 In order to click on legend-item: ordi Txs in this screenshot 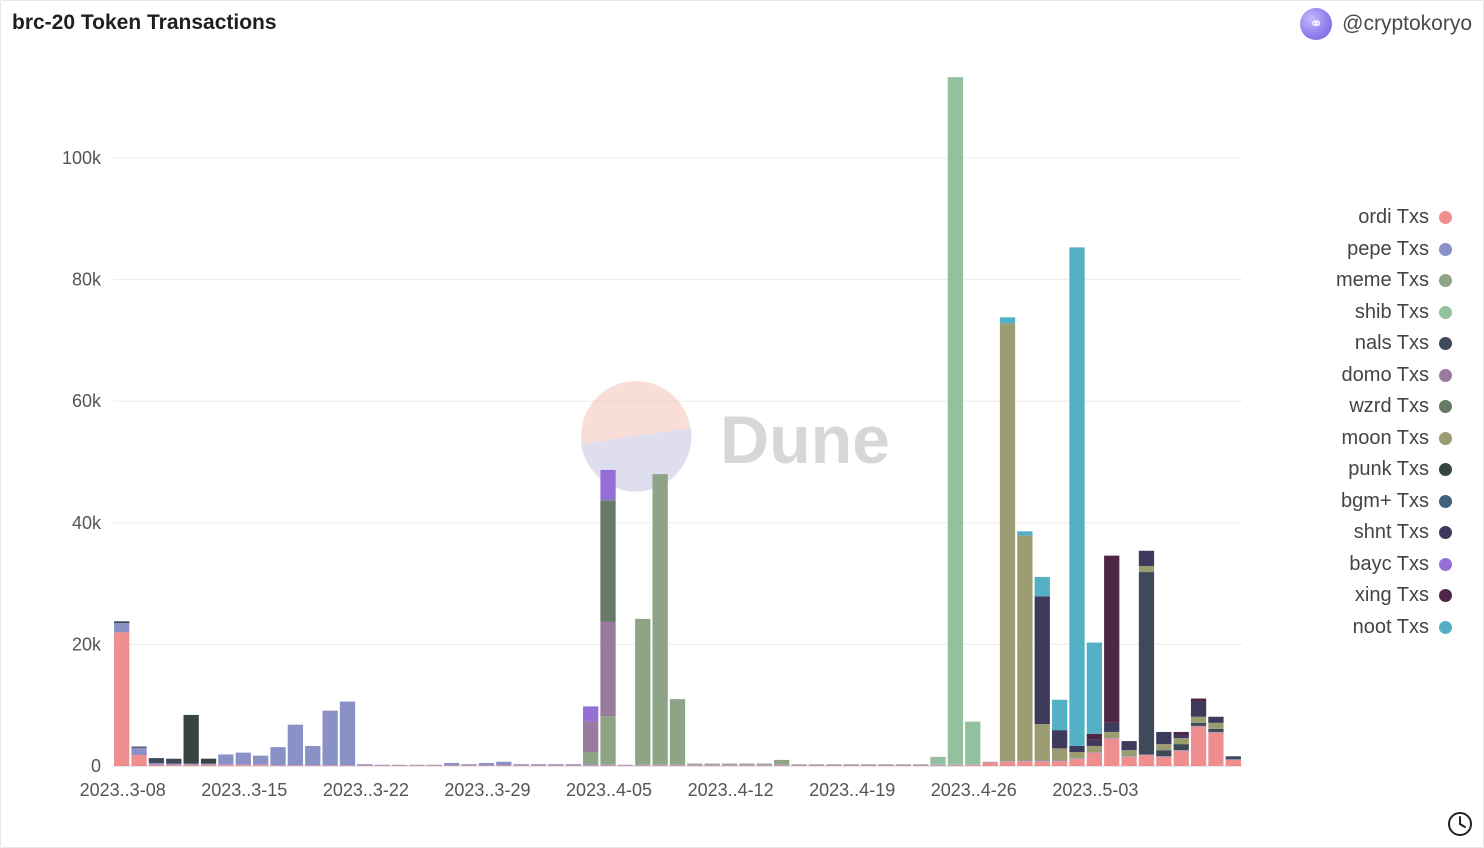, I will do `click(1352, 218)`.